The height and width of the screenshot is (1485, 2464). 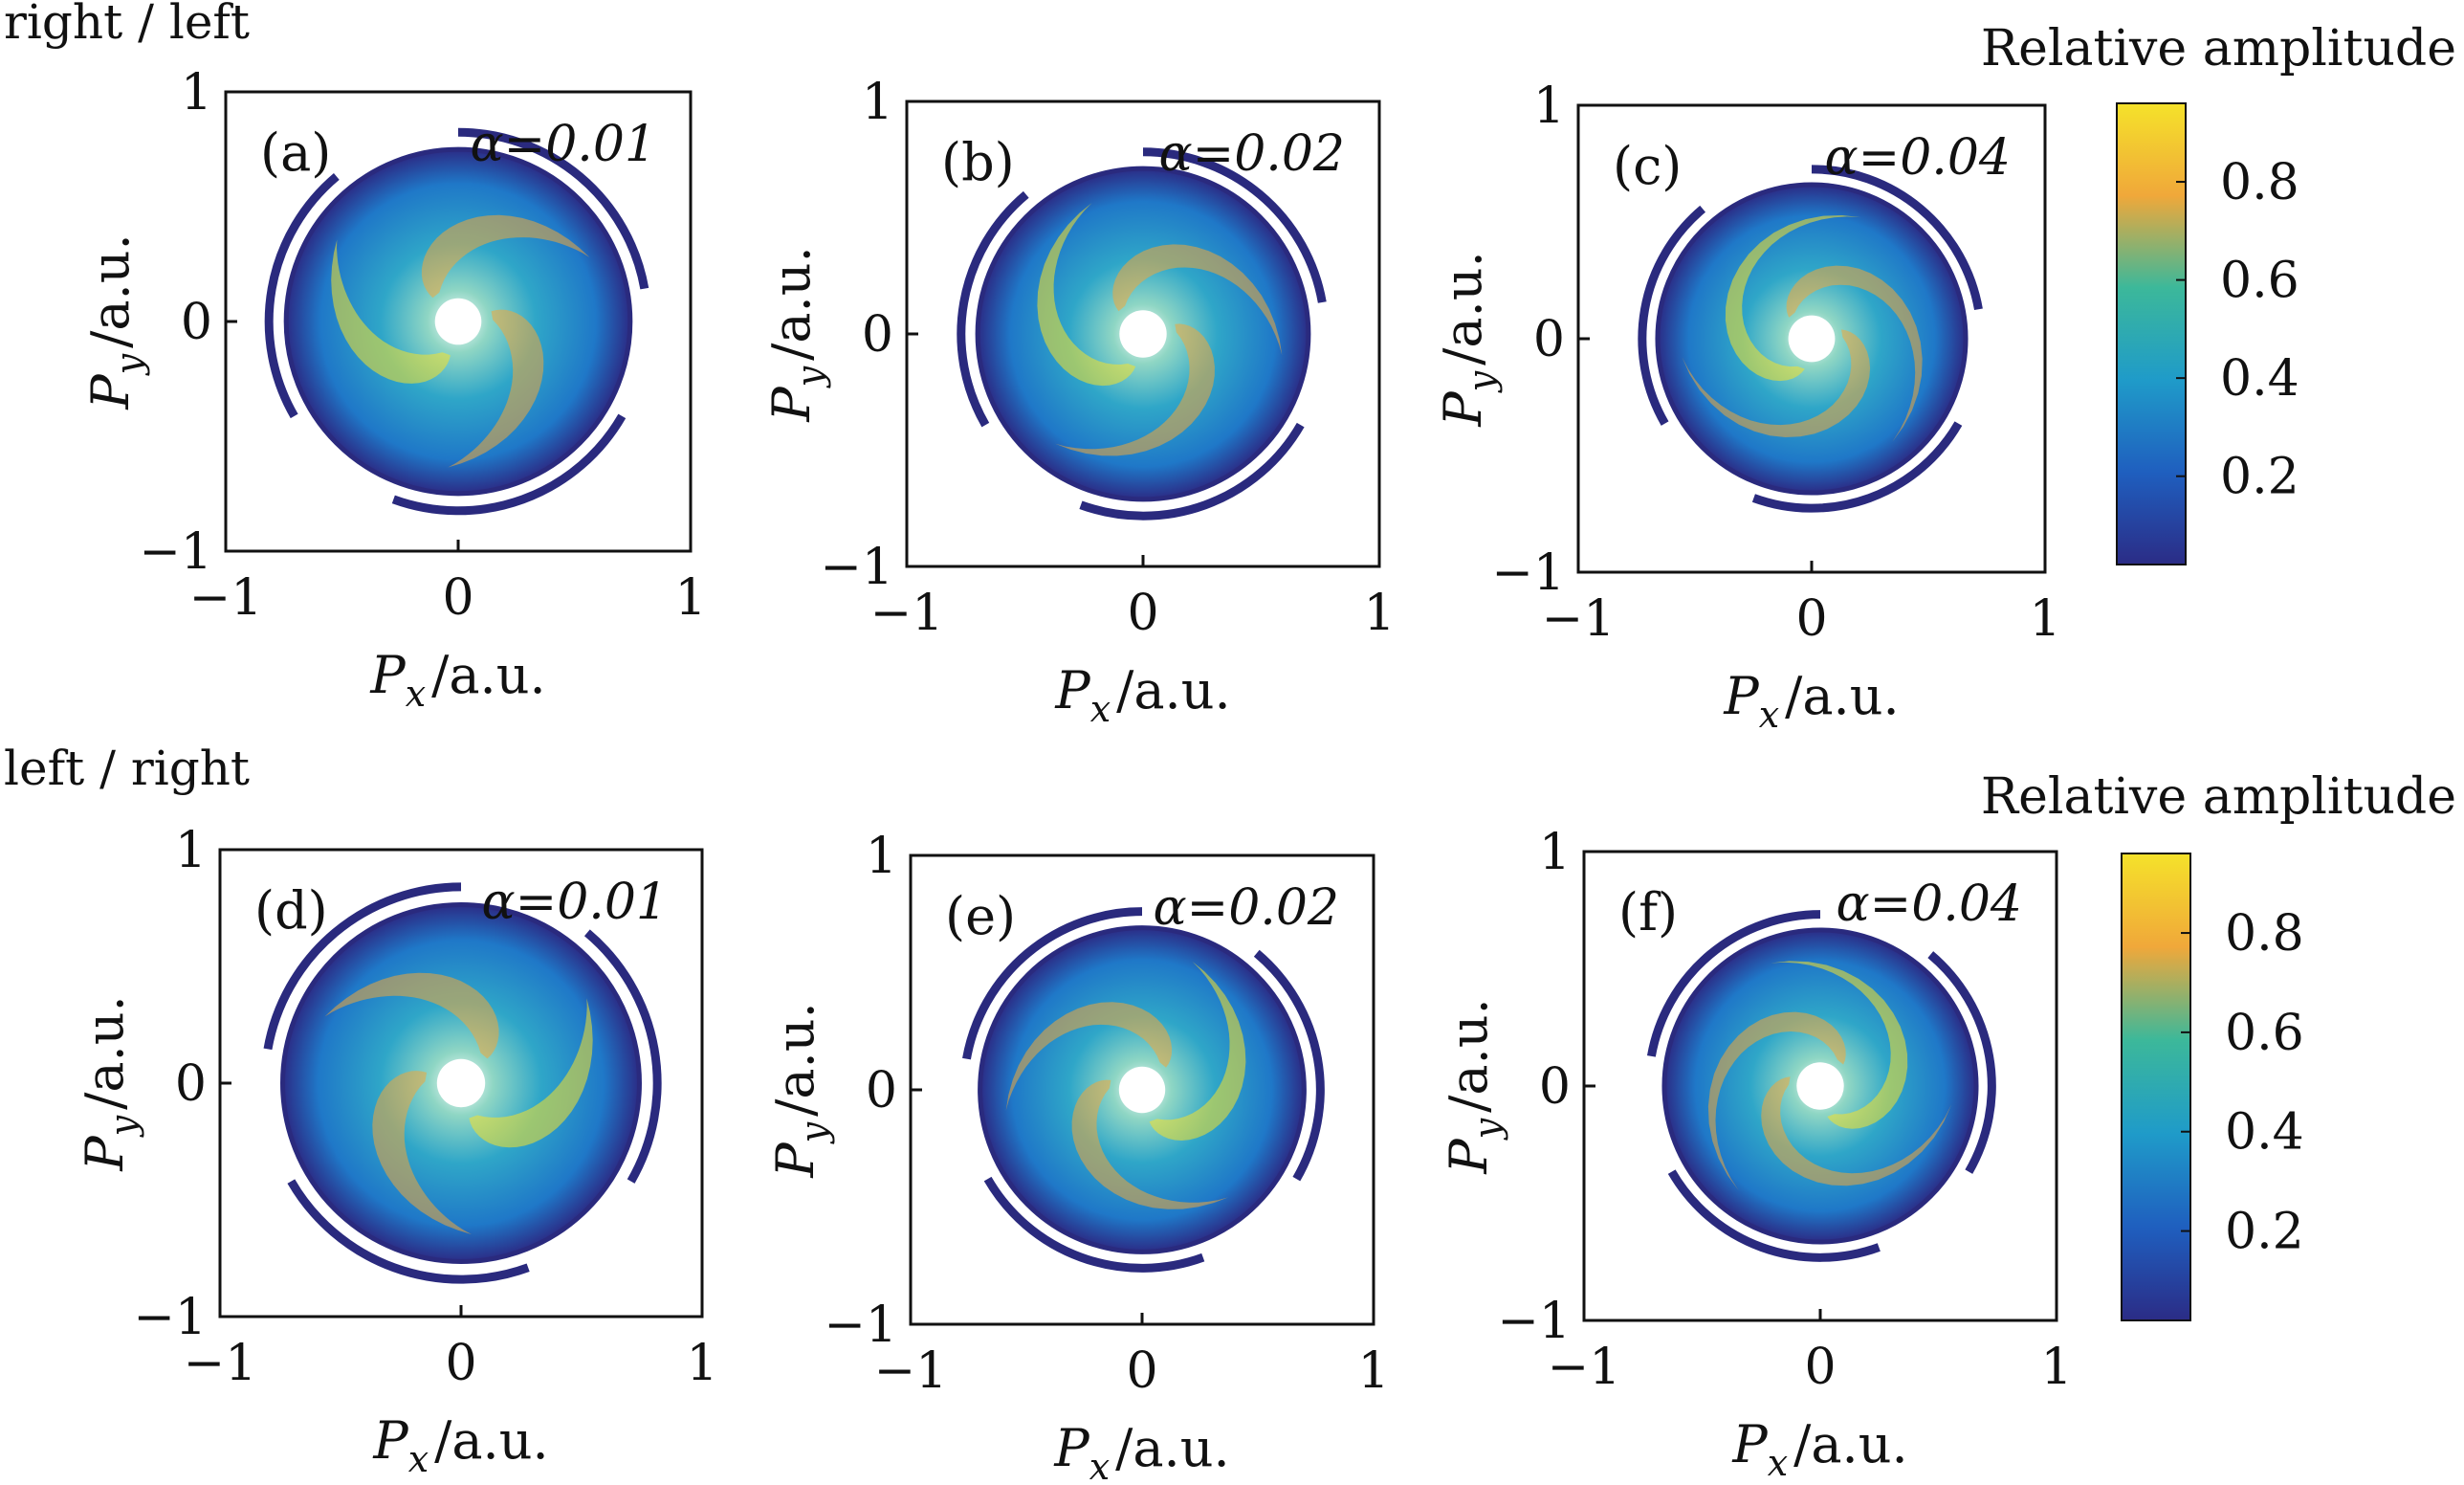 What do you see at coordinates (2259, 281) in the screenshot?
I see `colorbar-tick-label: 0.6` at bounding box center [2259, 281].